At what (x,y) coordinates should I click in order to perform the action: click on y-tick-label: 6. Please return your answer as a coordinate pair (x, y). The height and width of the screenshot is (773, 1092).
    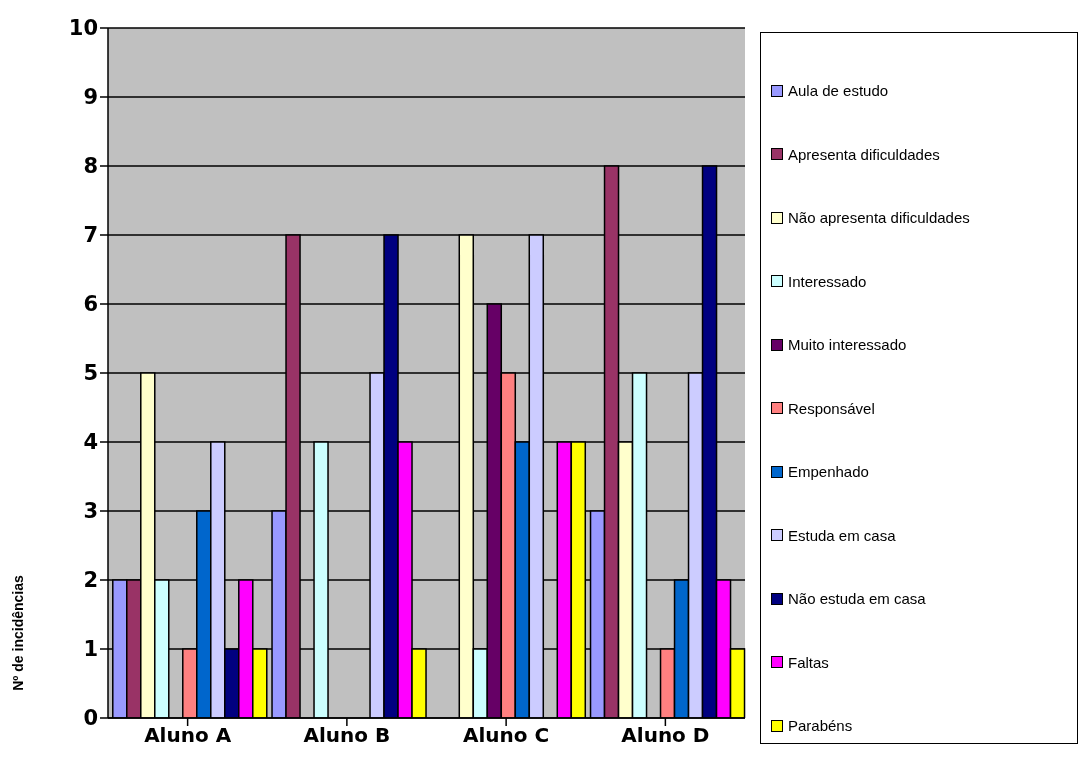
    Looking at the image, I should click on (90, 304).